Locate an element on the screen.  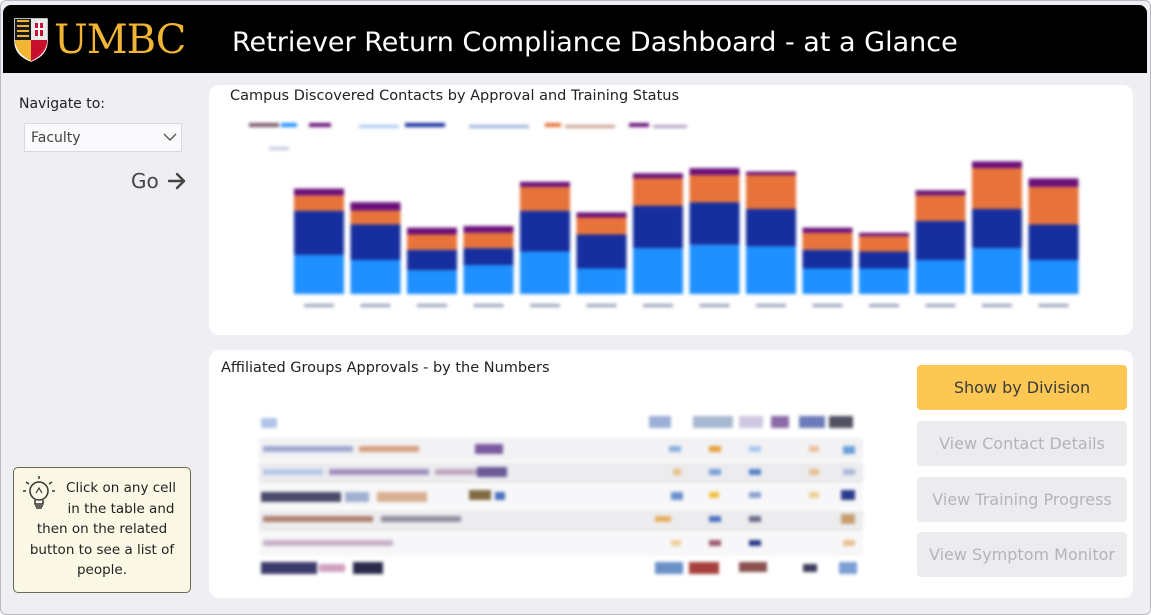
select-value: Faculty is located at coordinates (56, 138).